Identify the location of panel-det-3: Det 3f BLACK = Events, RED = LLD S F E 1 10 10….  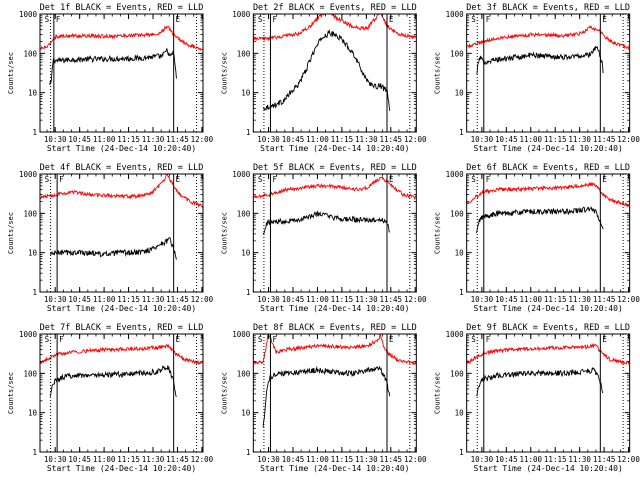
(537, 78).